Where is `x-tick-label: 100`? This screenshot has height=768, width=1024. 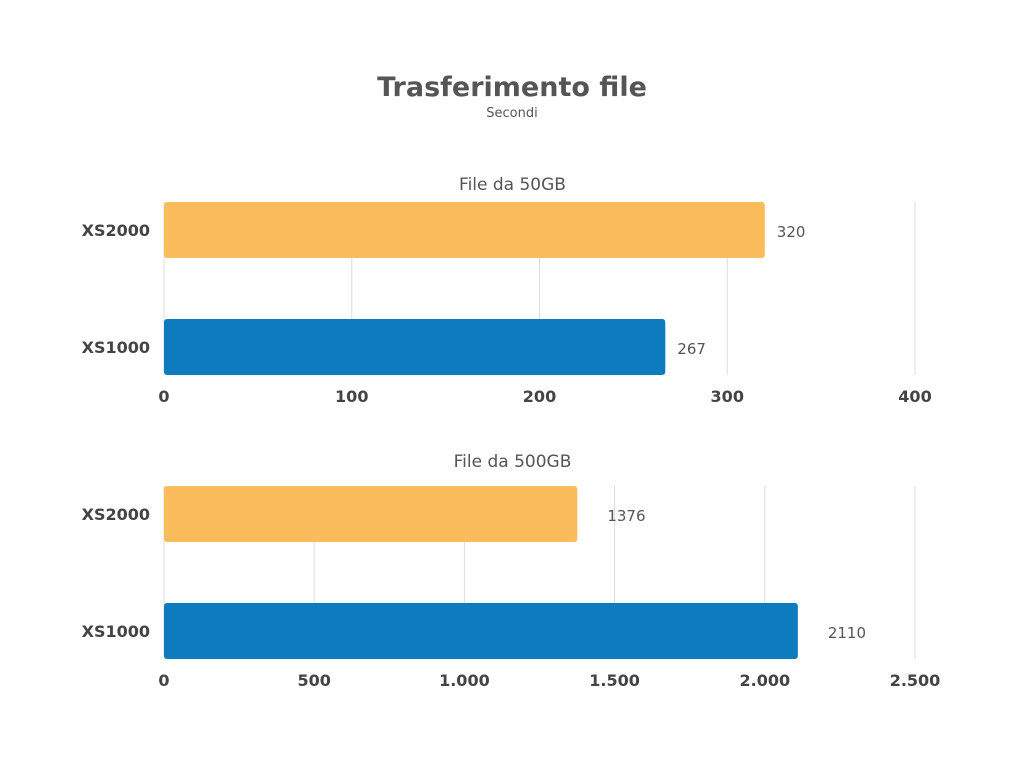 x-tick-label: 100 is located at coordinates (351, 396).